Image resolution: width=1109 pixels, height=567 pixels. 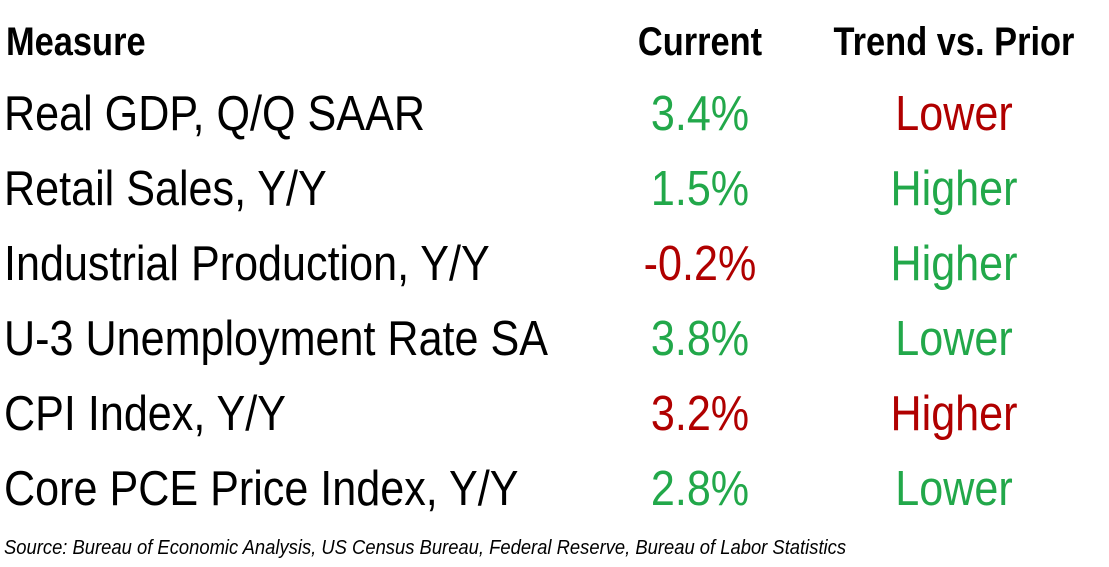 What do you see at coordinates (554, 114) in the screenshot?
I see `table-row: Real GDP, Q/Q SAAR 3.4% Lower` at bounding box center [554, 114].